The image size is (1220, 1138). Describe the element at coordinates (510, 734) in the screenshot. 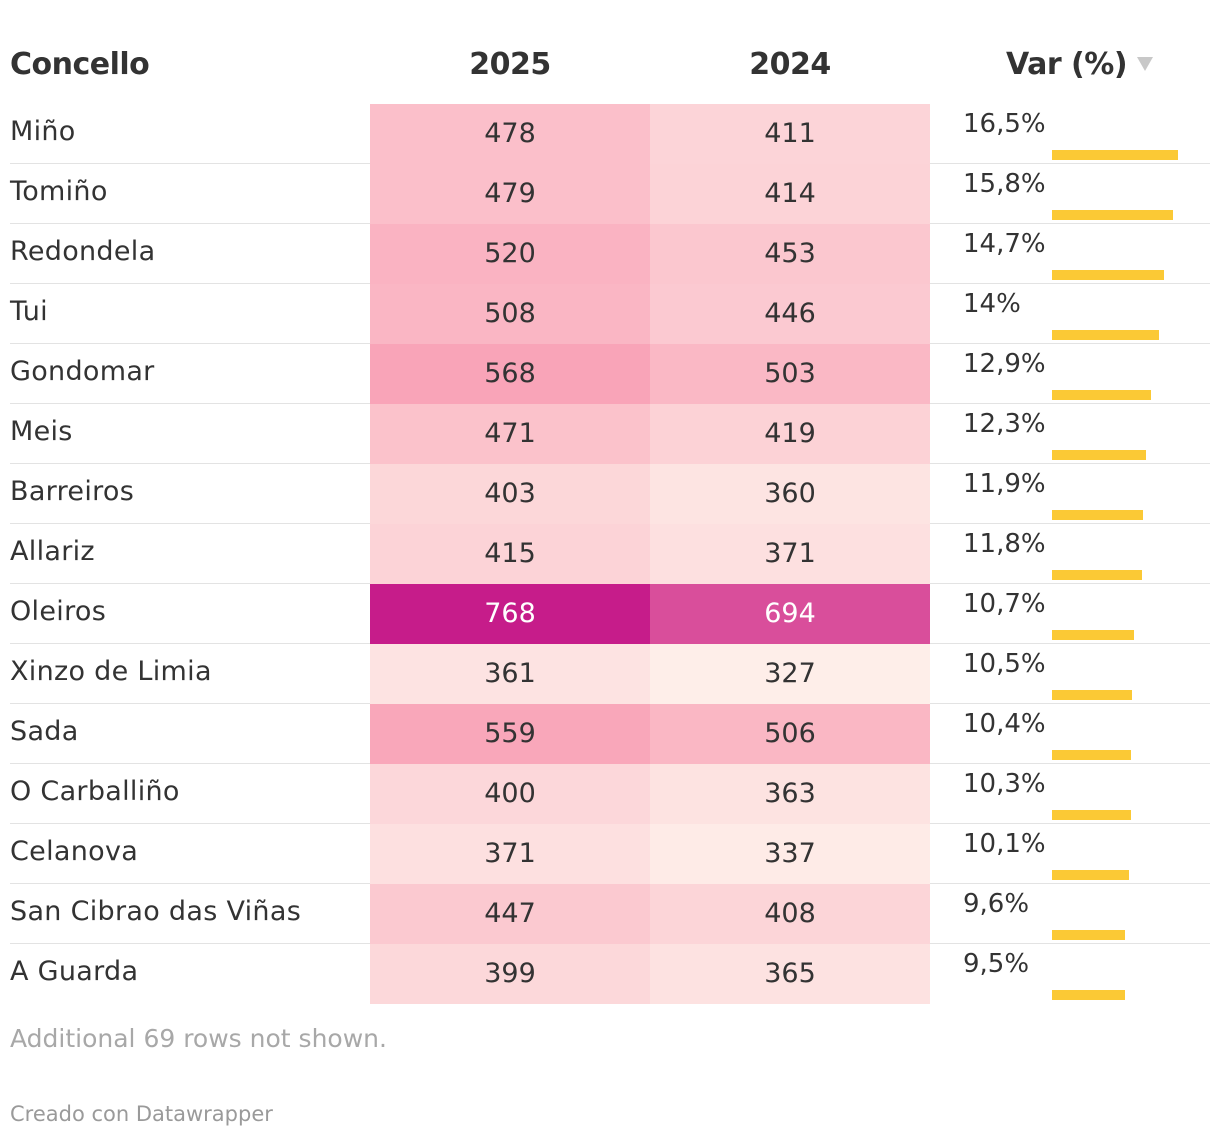

I see `heat-cell-2025: 559` at that location.